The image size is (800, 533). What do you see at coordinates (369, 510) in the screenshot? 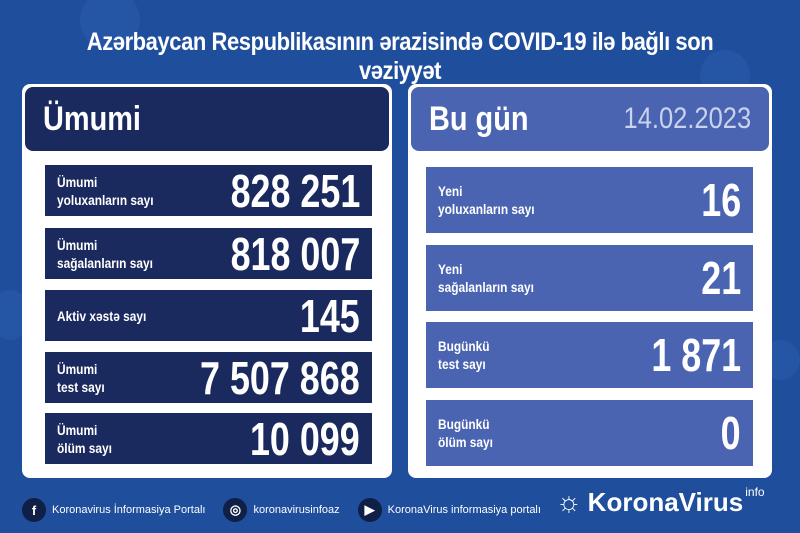
I see `youtube-icon: ▶` at bounding box center [369, 510].